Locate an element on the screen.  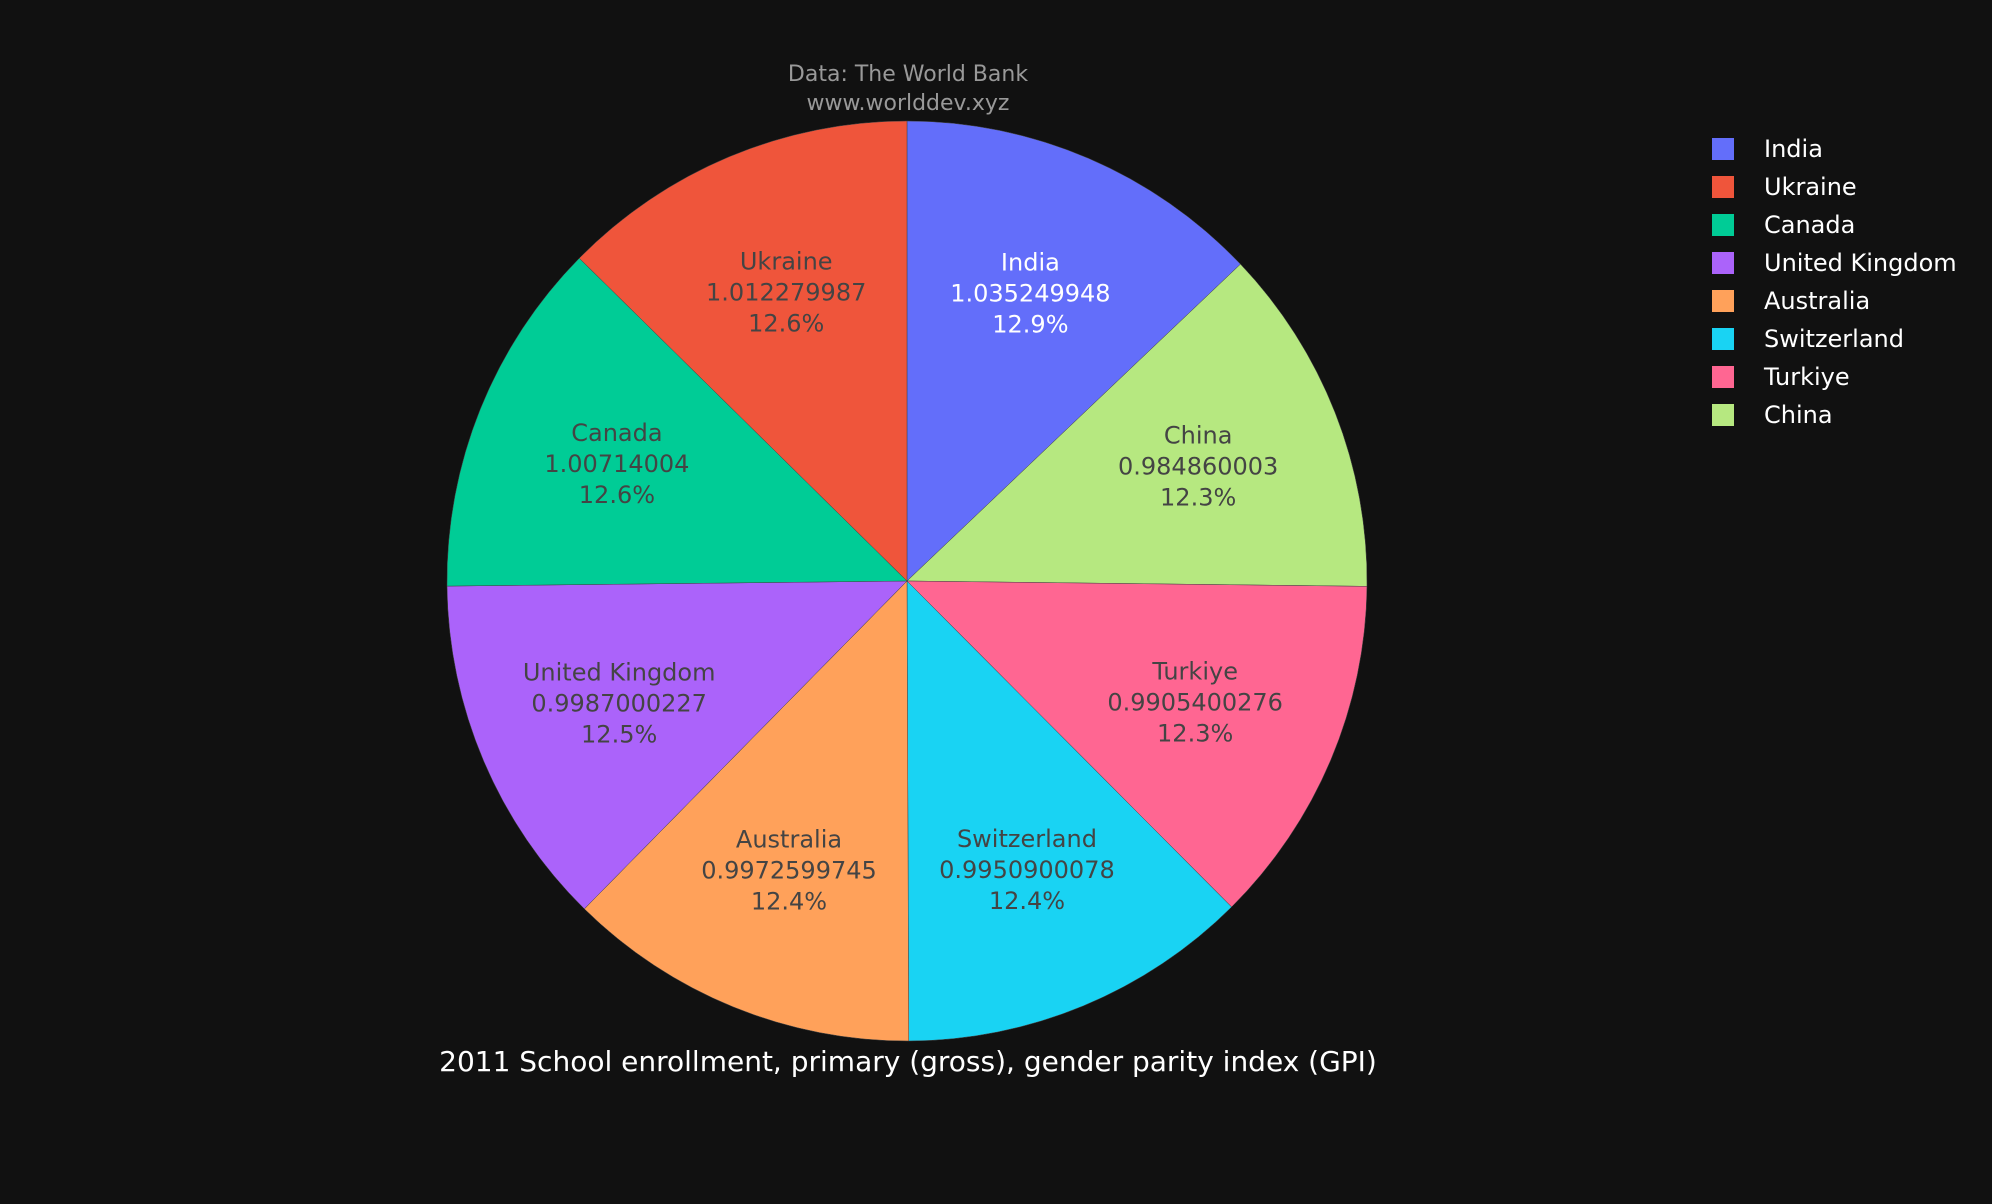
slice-label-united-kingdom: United Kingdom is located at coordinates (619, 672).